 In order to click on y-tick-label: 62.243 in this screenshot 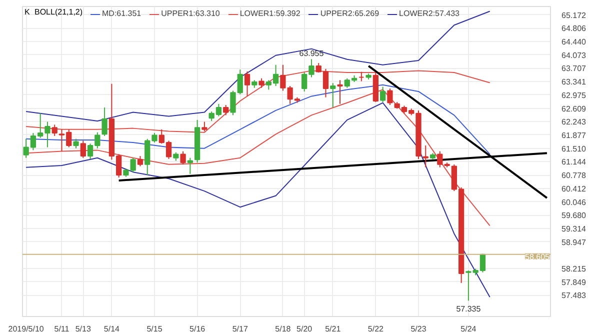, I will do `click(574, 122)`.